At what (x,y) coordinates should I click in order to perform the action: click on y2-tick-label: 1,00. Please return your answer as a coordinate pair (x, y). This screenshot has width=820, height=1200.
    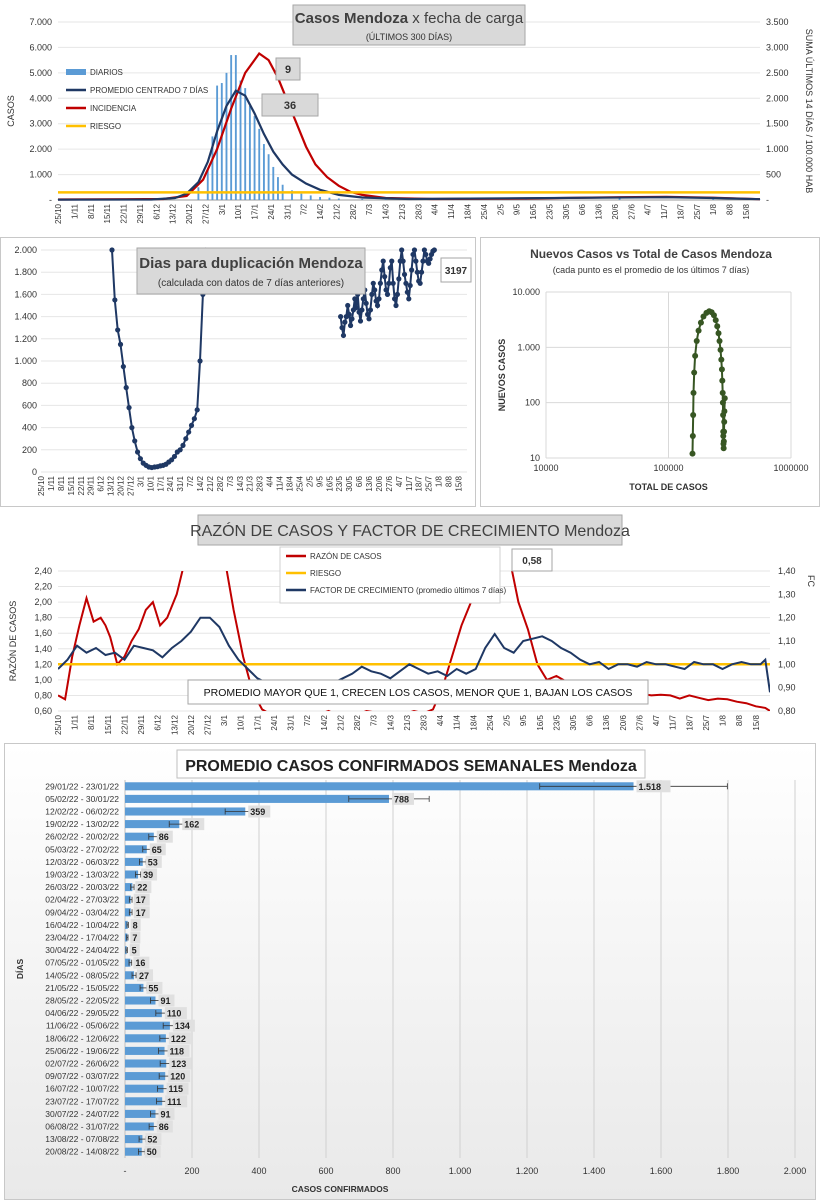
    Looking at the image, I should click on (787, 664).